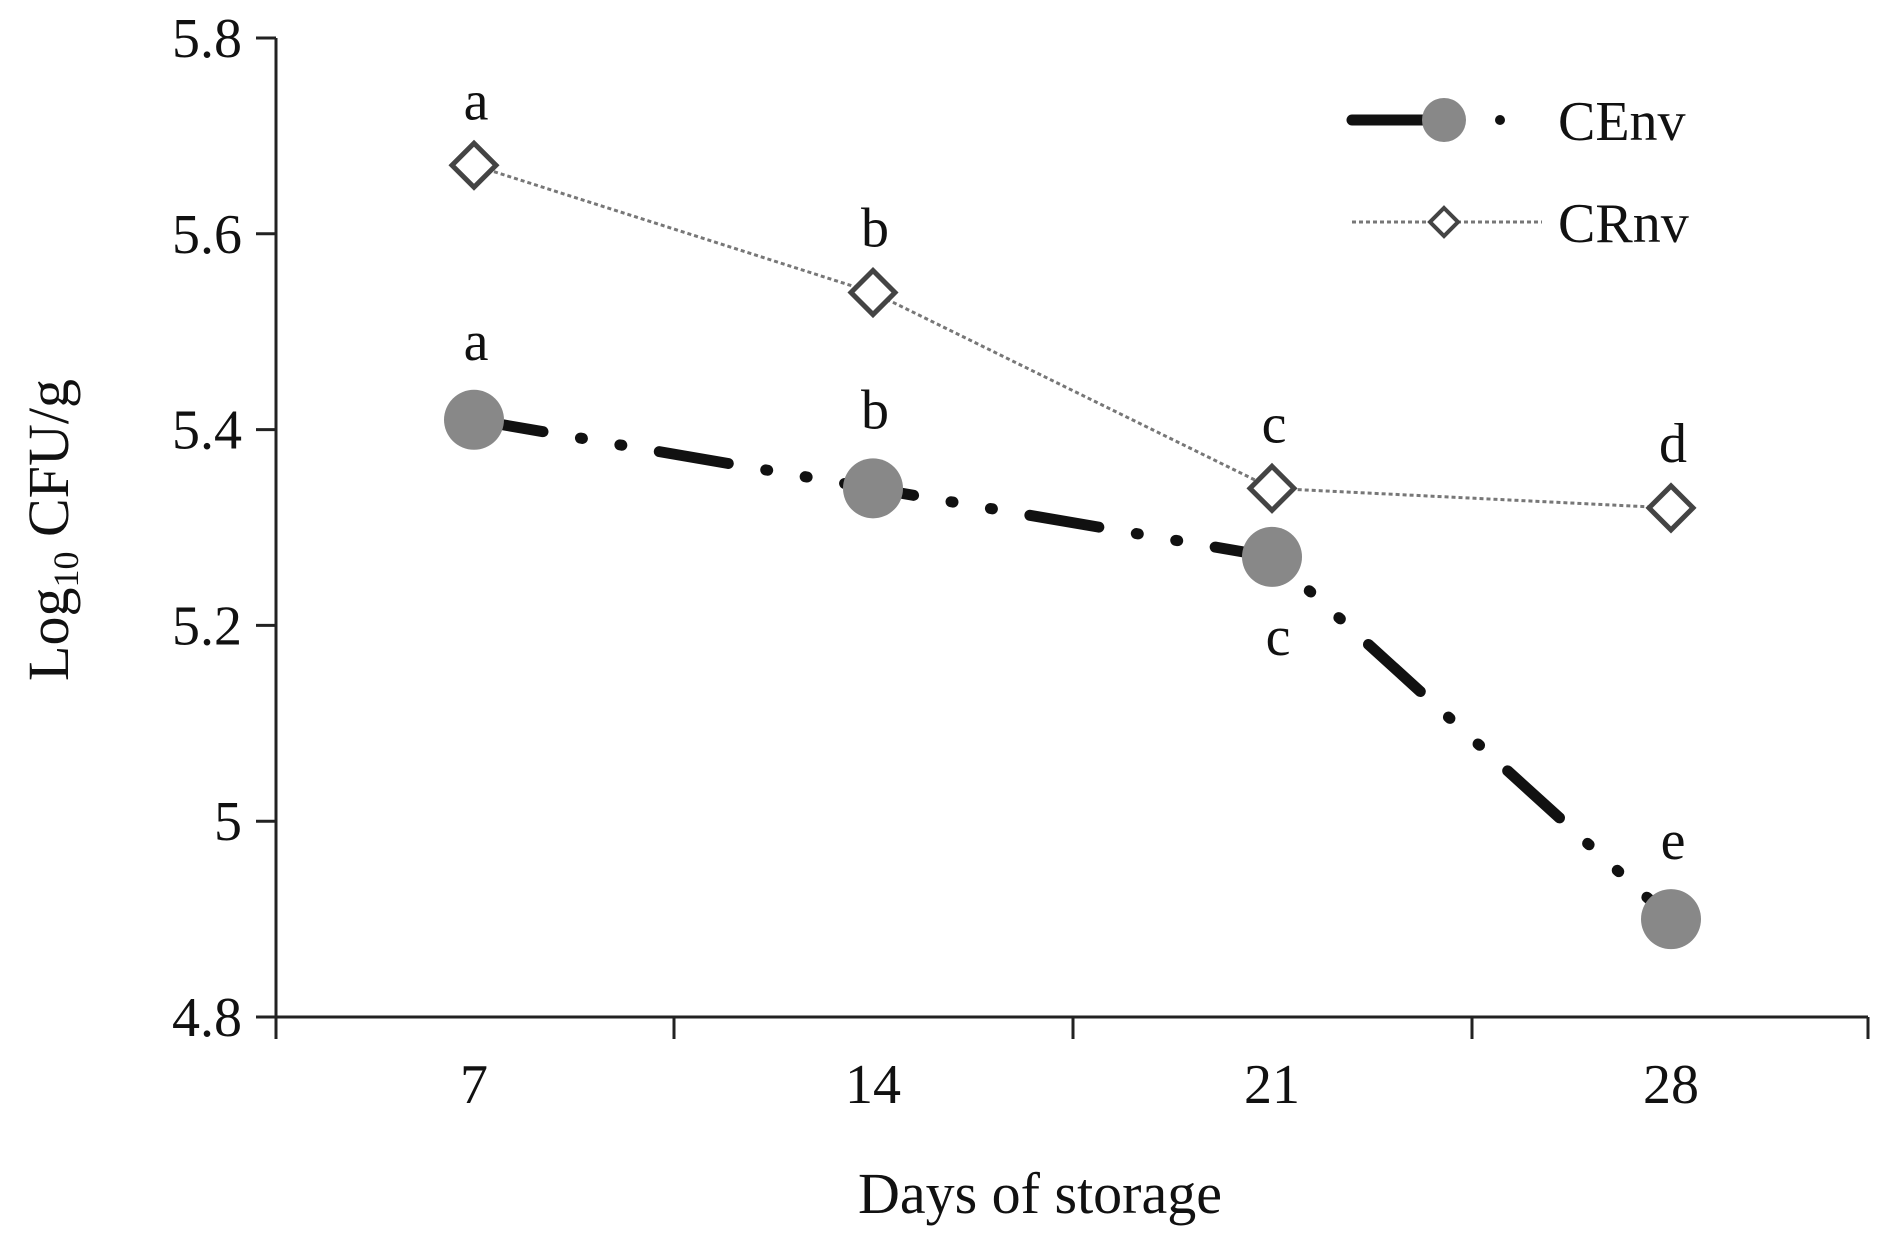 This screenshot has width=1887, height=1249. I want to click on legend-label-crnv: CRnv, so click(1623, 224).